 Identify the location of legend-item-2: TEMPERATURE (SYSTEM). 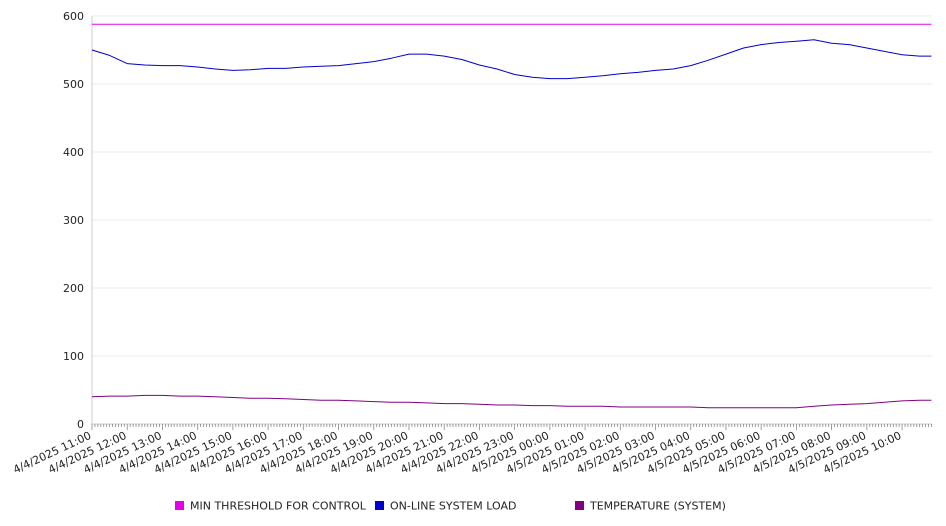
(650, 506).